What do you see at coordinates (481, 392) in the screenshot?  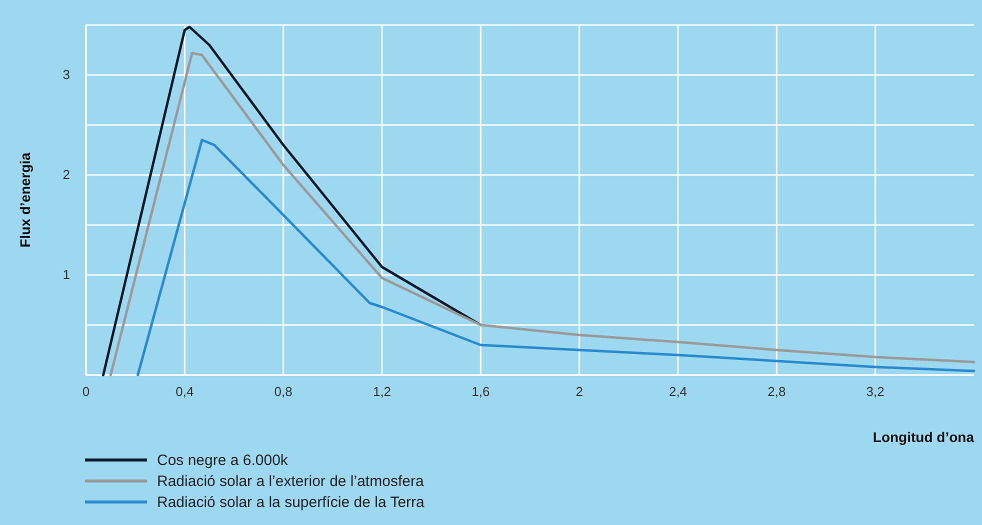 I see `x-tick-label: 1,6` at bounding box center [481, 392].